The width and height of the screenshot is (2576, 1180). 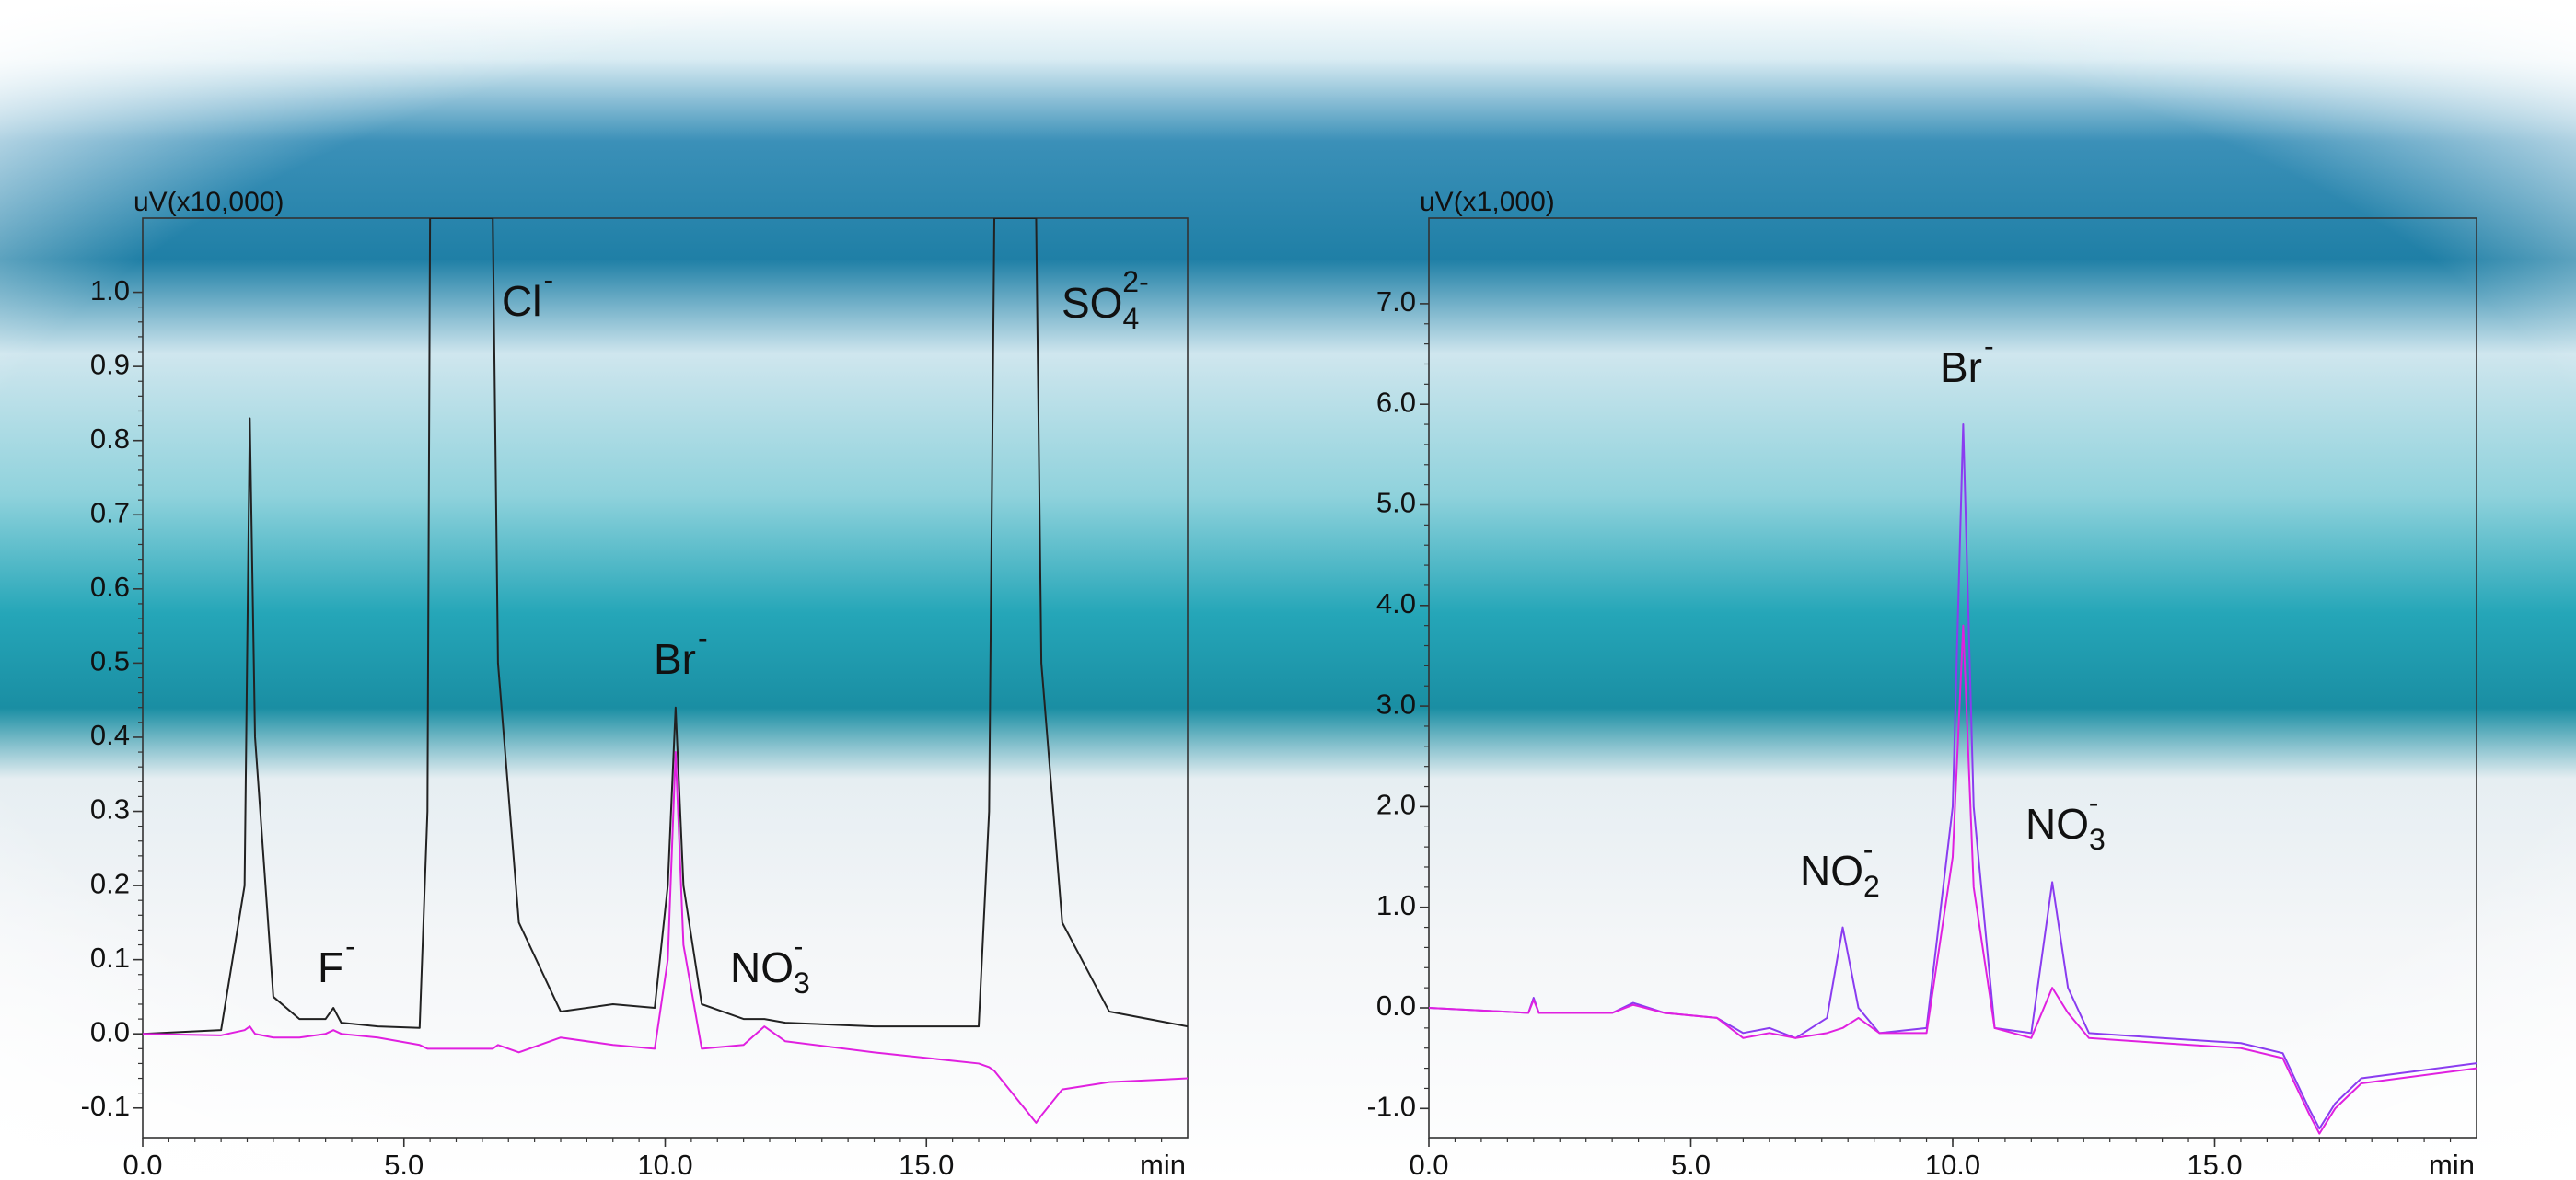 What do you see at coordinates (1396, 603) in the screenshot?
I see `y-tick-label: 4.0` at bounding box center [1396, 603].